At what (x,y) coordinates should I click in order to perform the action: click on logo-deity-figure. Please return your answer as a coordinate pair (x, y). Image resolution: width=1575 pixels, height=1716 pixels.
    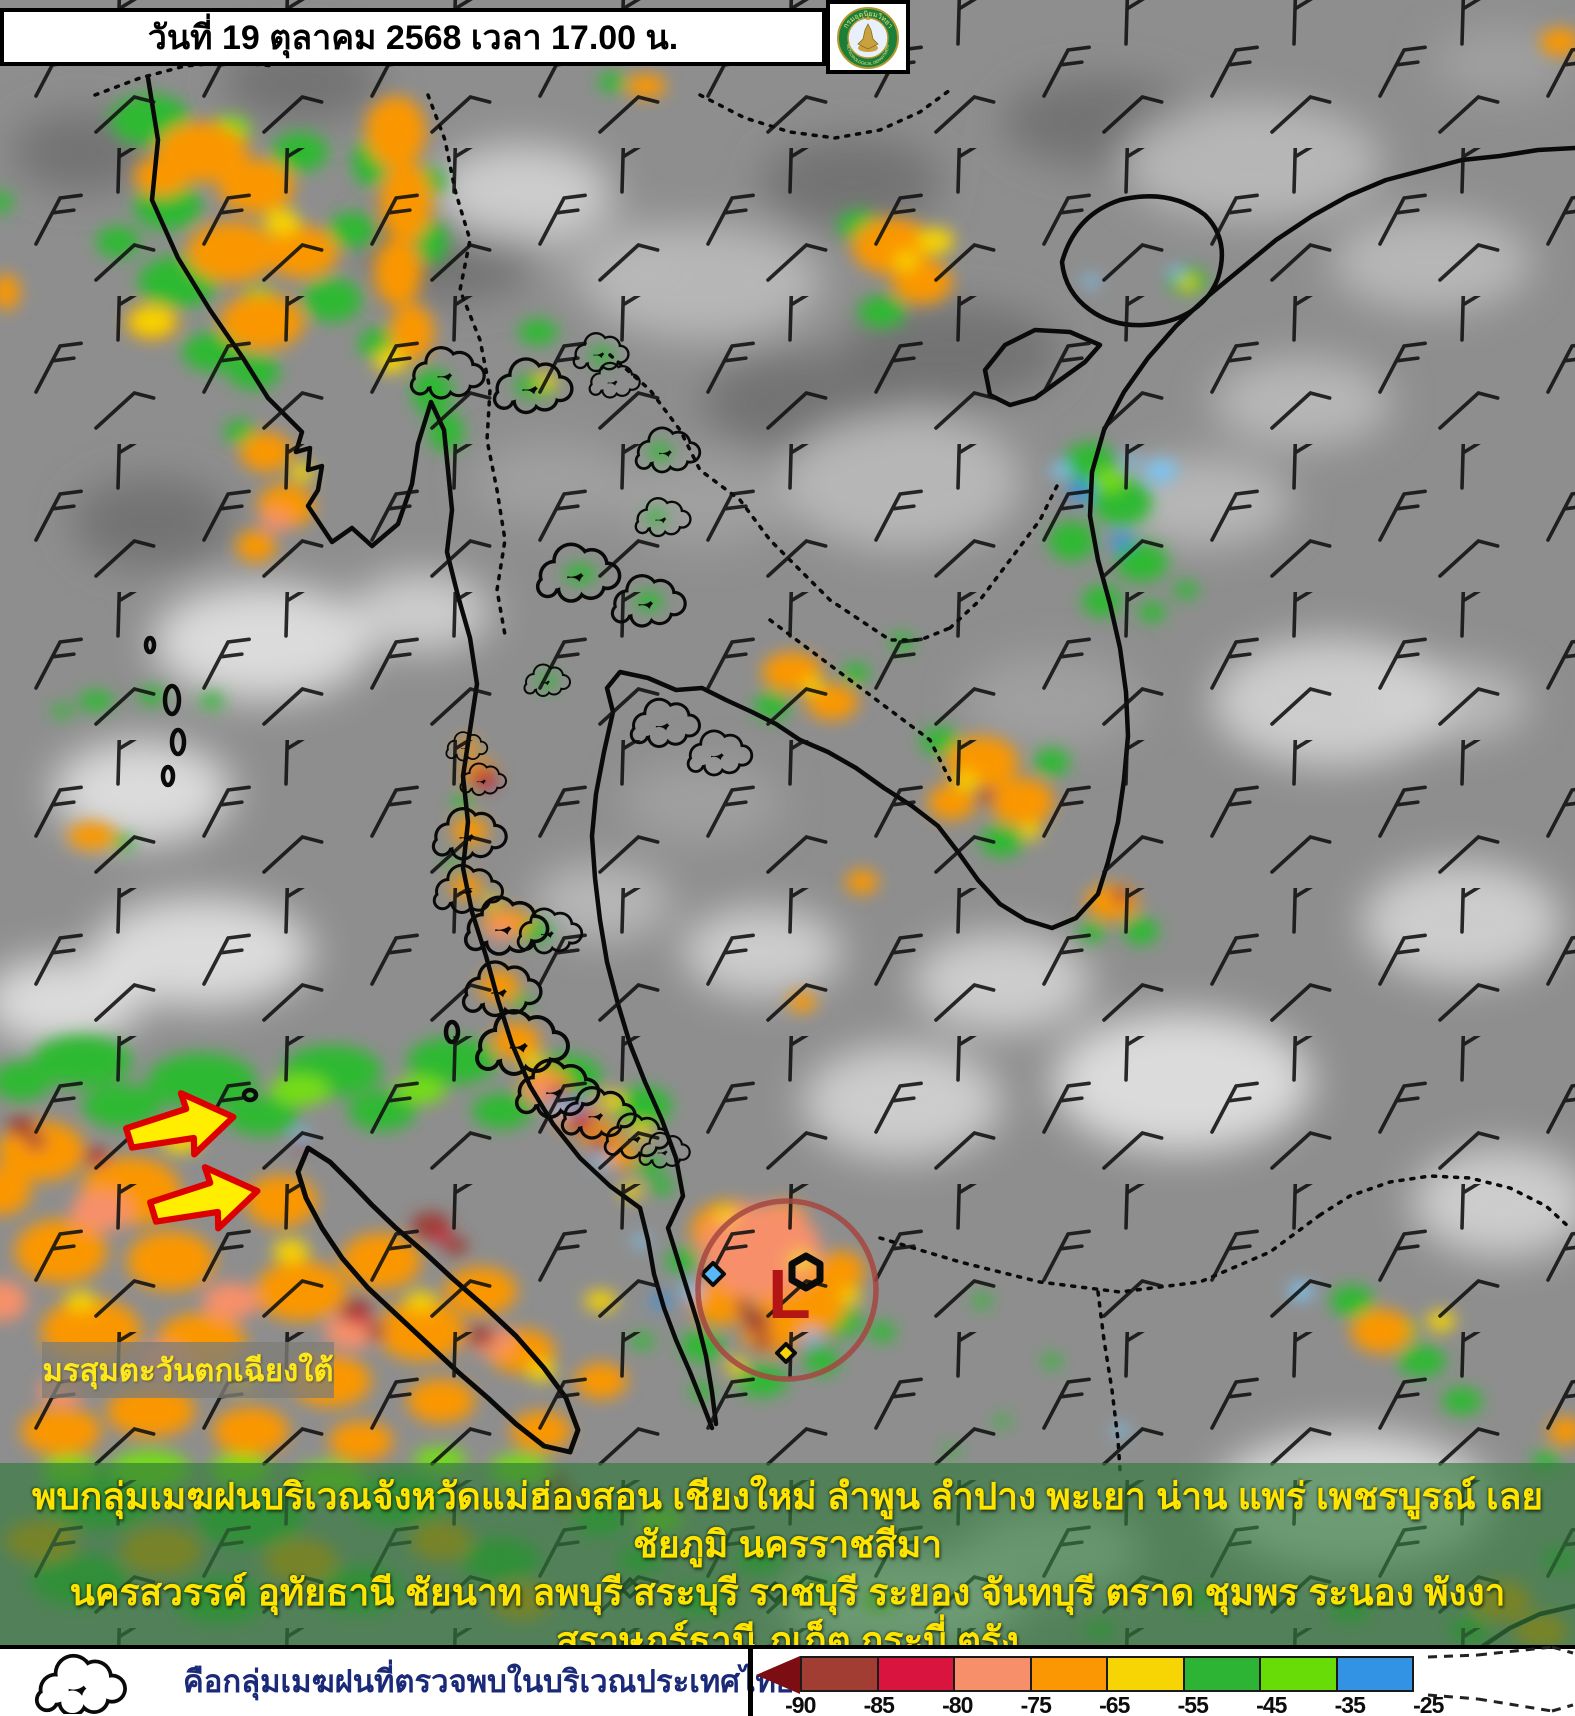
    Looking at the image, I should click on (868, 33).